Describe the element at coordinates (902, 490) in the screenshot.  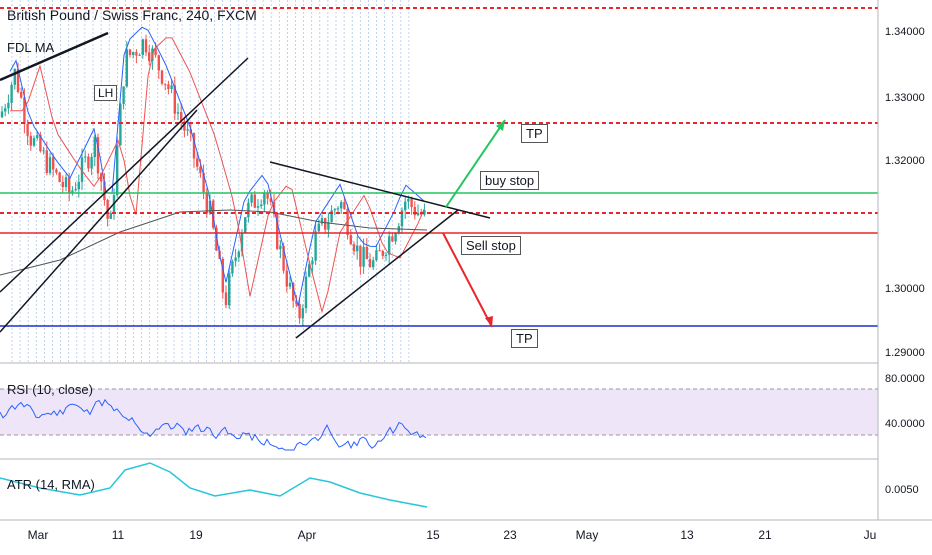
I see `atr-axis-label: 0.0050` at that location.